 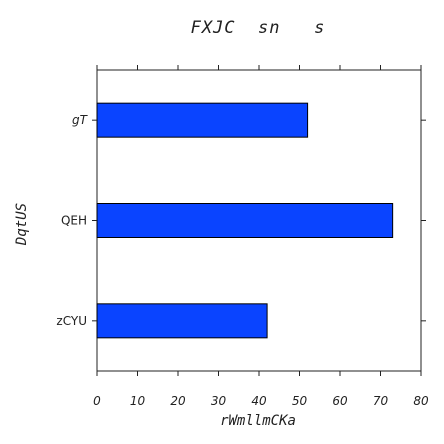 I want to click on x-tick-label: 0, so click(x=97, y=401).